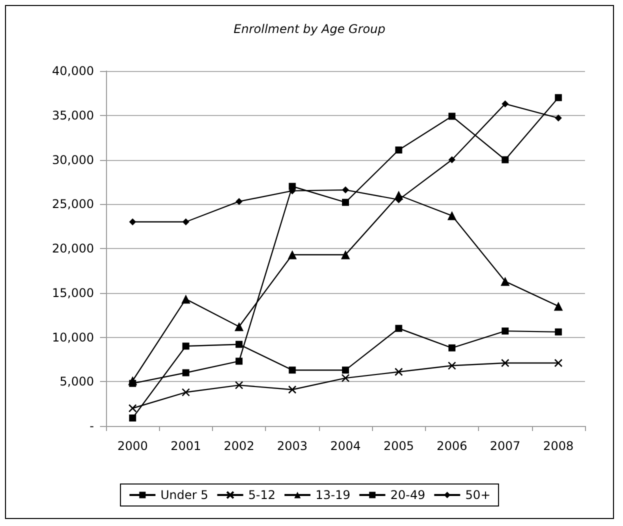  I want to click on x-tick-label: 2007, so click(505, 446).